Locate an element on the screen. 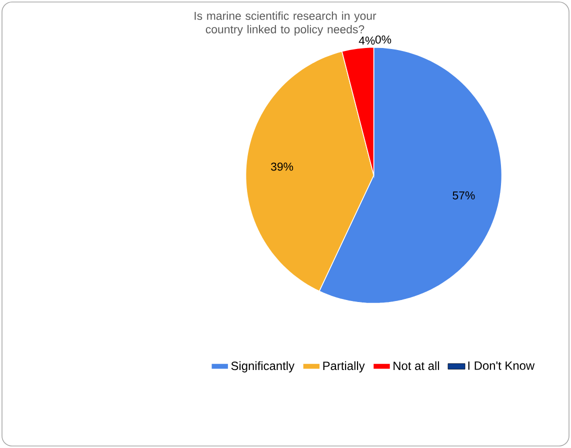  legend-label: I Don't Know is located at coordinates (501, 366).